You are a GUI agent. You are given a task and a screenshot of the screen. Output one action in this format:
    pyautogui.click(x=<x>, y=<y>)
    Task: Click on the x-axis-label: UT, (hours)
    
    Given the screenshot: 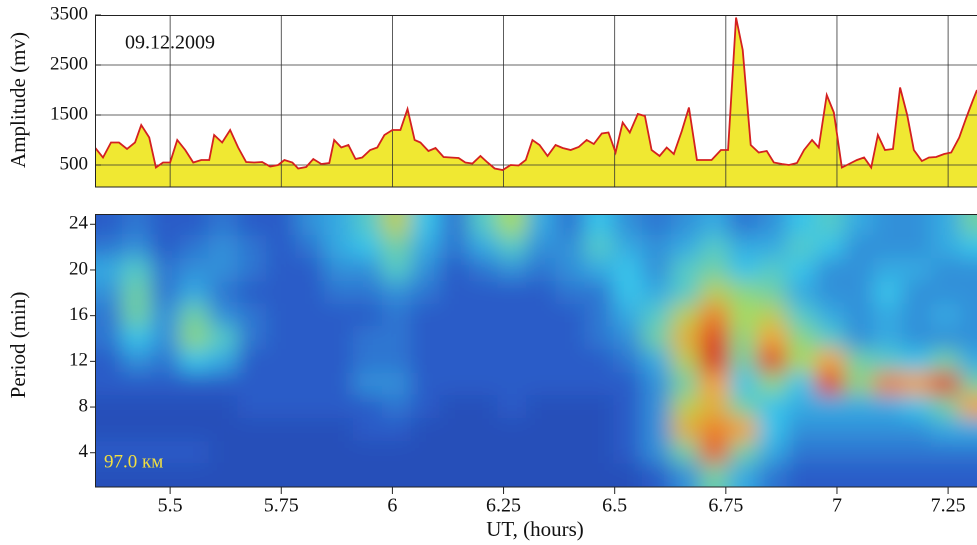 What is the action you would take?
    pyautogui.click(x=535, y=529)
    